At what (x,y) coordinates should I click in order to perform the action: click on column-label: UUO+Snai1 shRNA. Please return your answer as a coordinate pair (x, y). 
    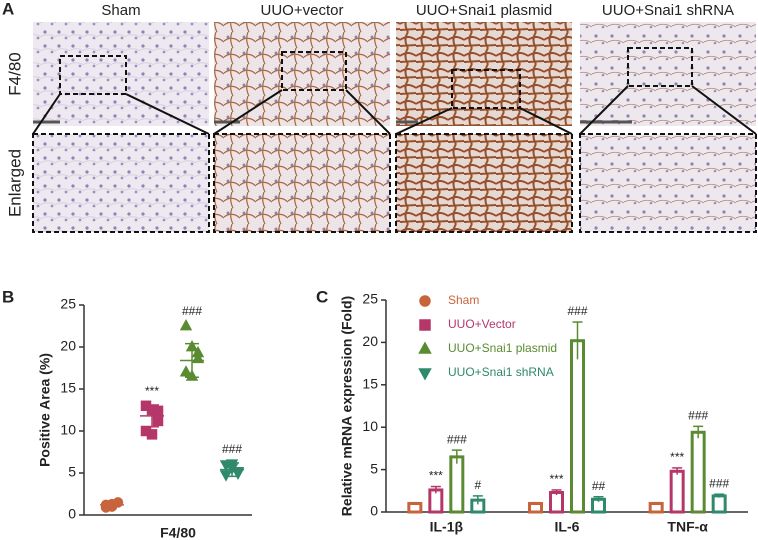
    Looking at the image, I should click on (668, 10).